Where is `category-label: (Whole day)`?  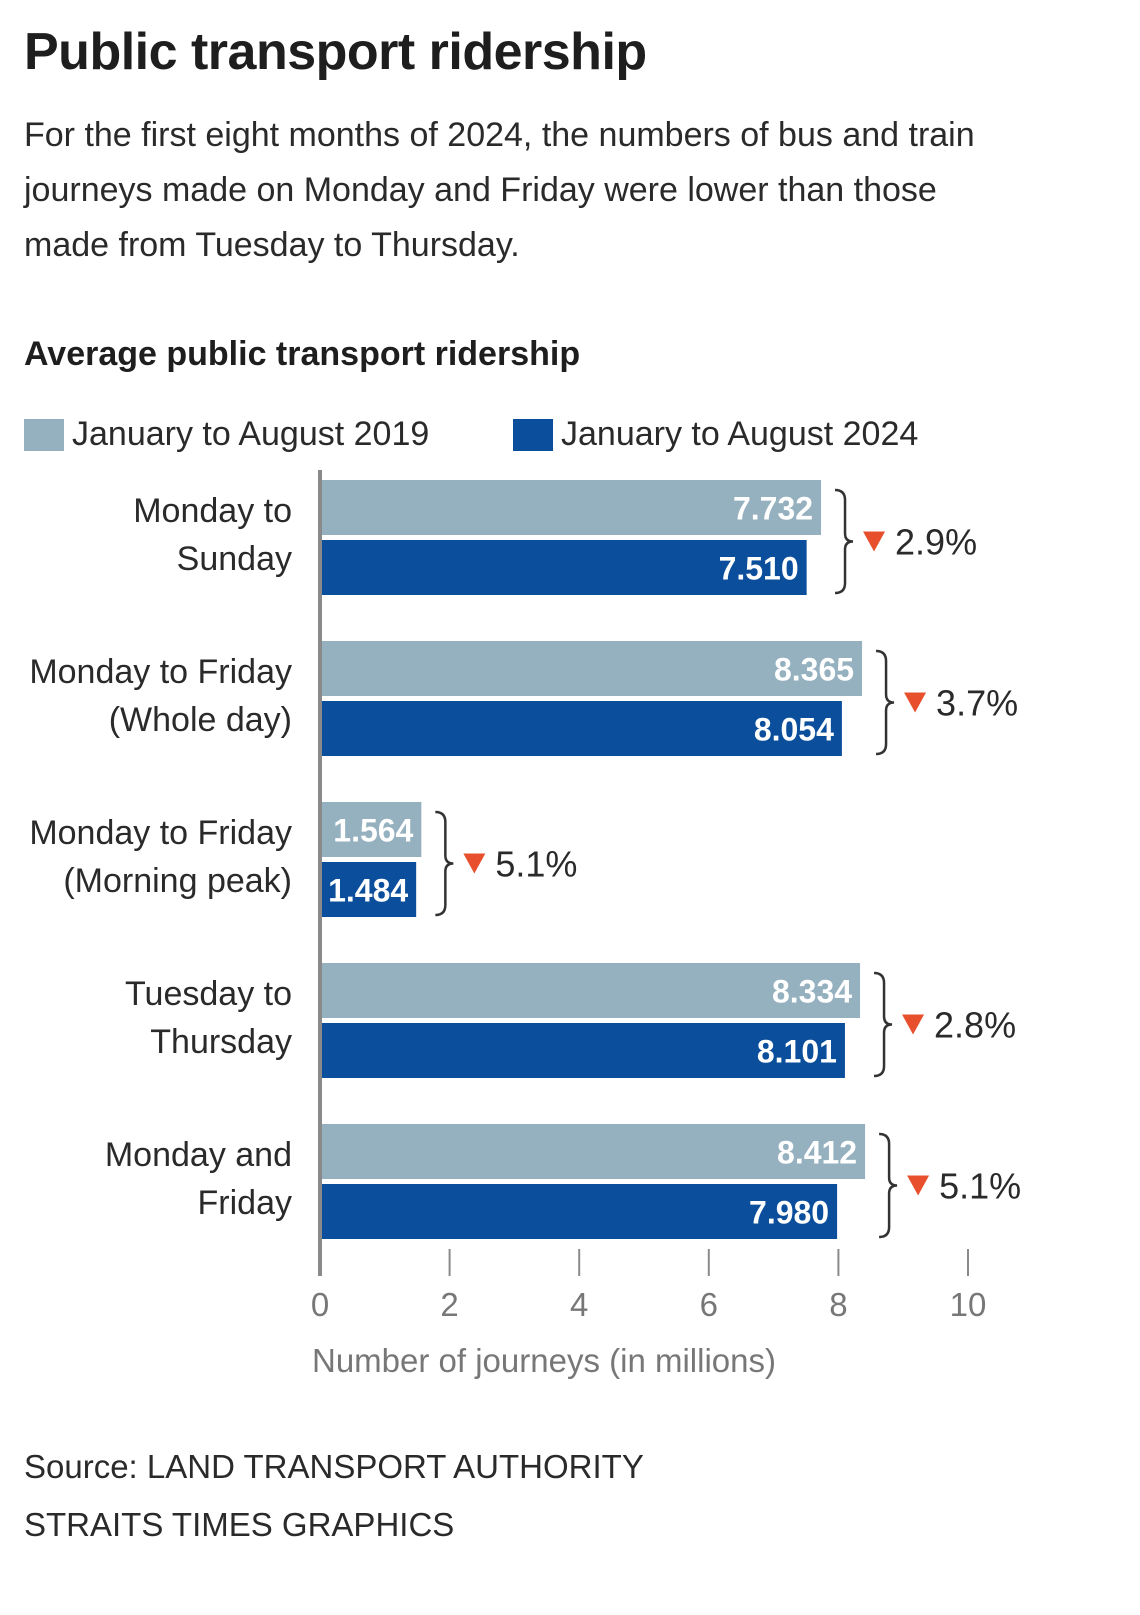 category-label: (Whole day) is located at coordinates (200, 720).